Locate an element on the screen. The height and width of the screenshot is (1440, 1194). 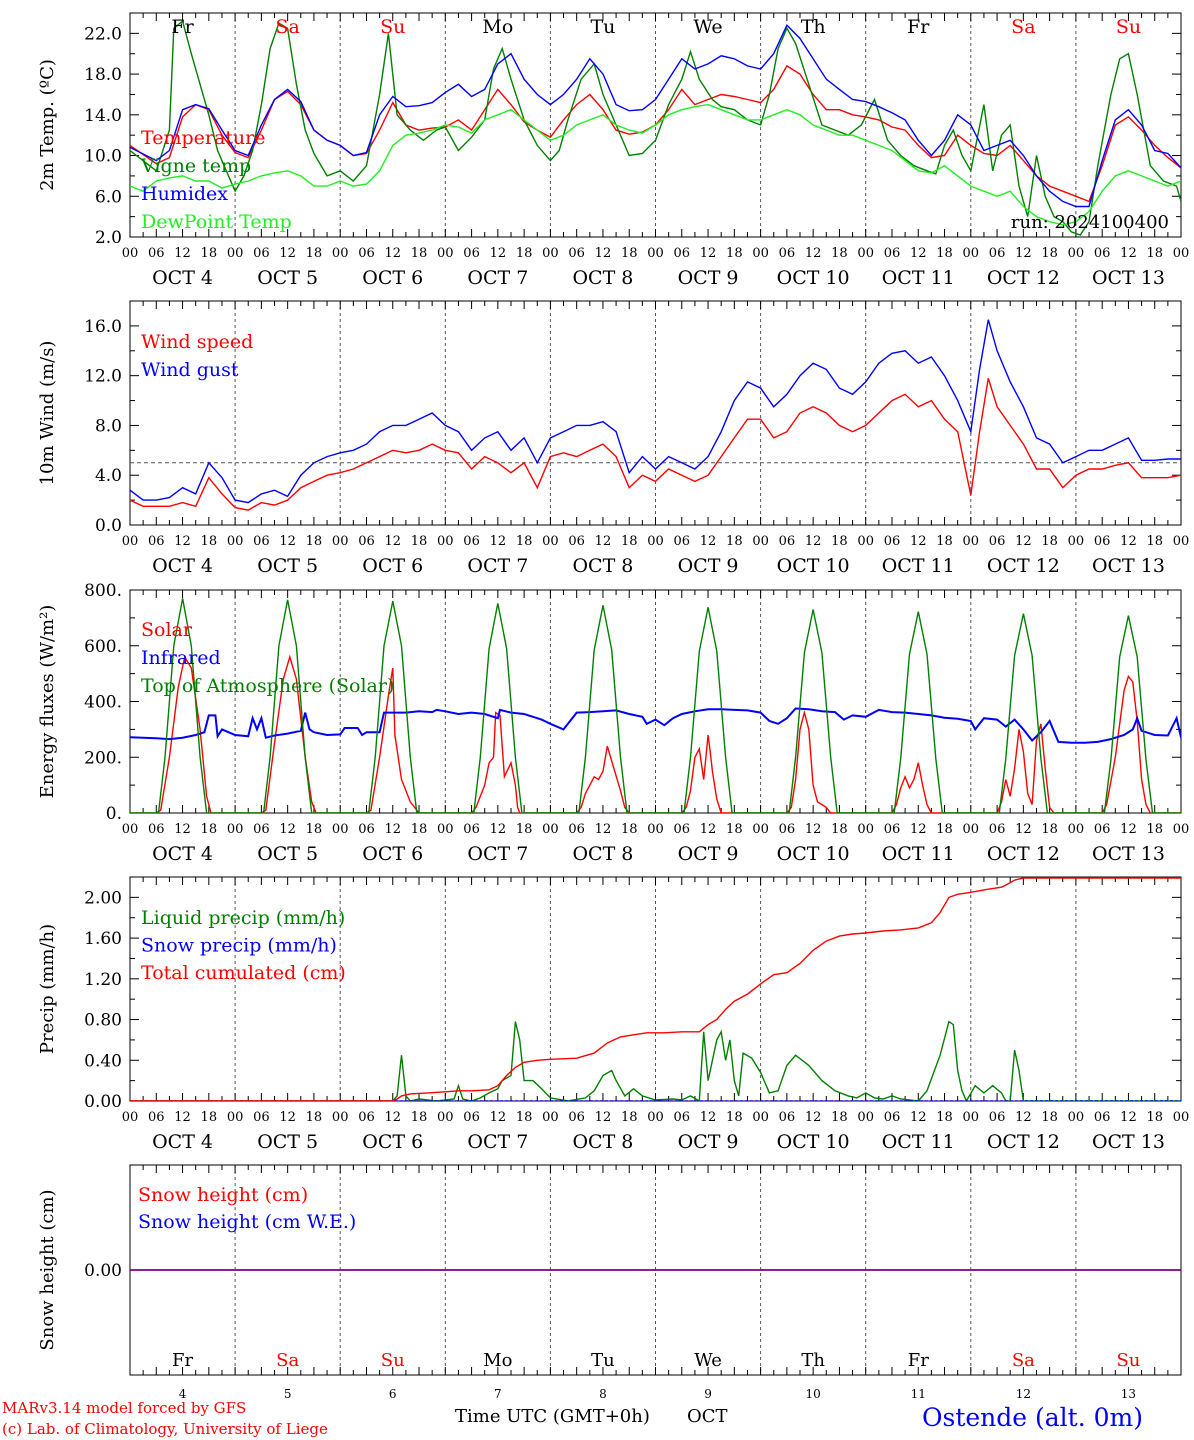
day-number-label: 5 is located at coordinates (288, 1394).